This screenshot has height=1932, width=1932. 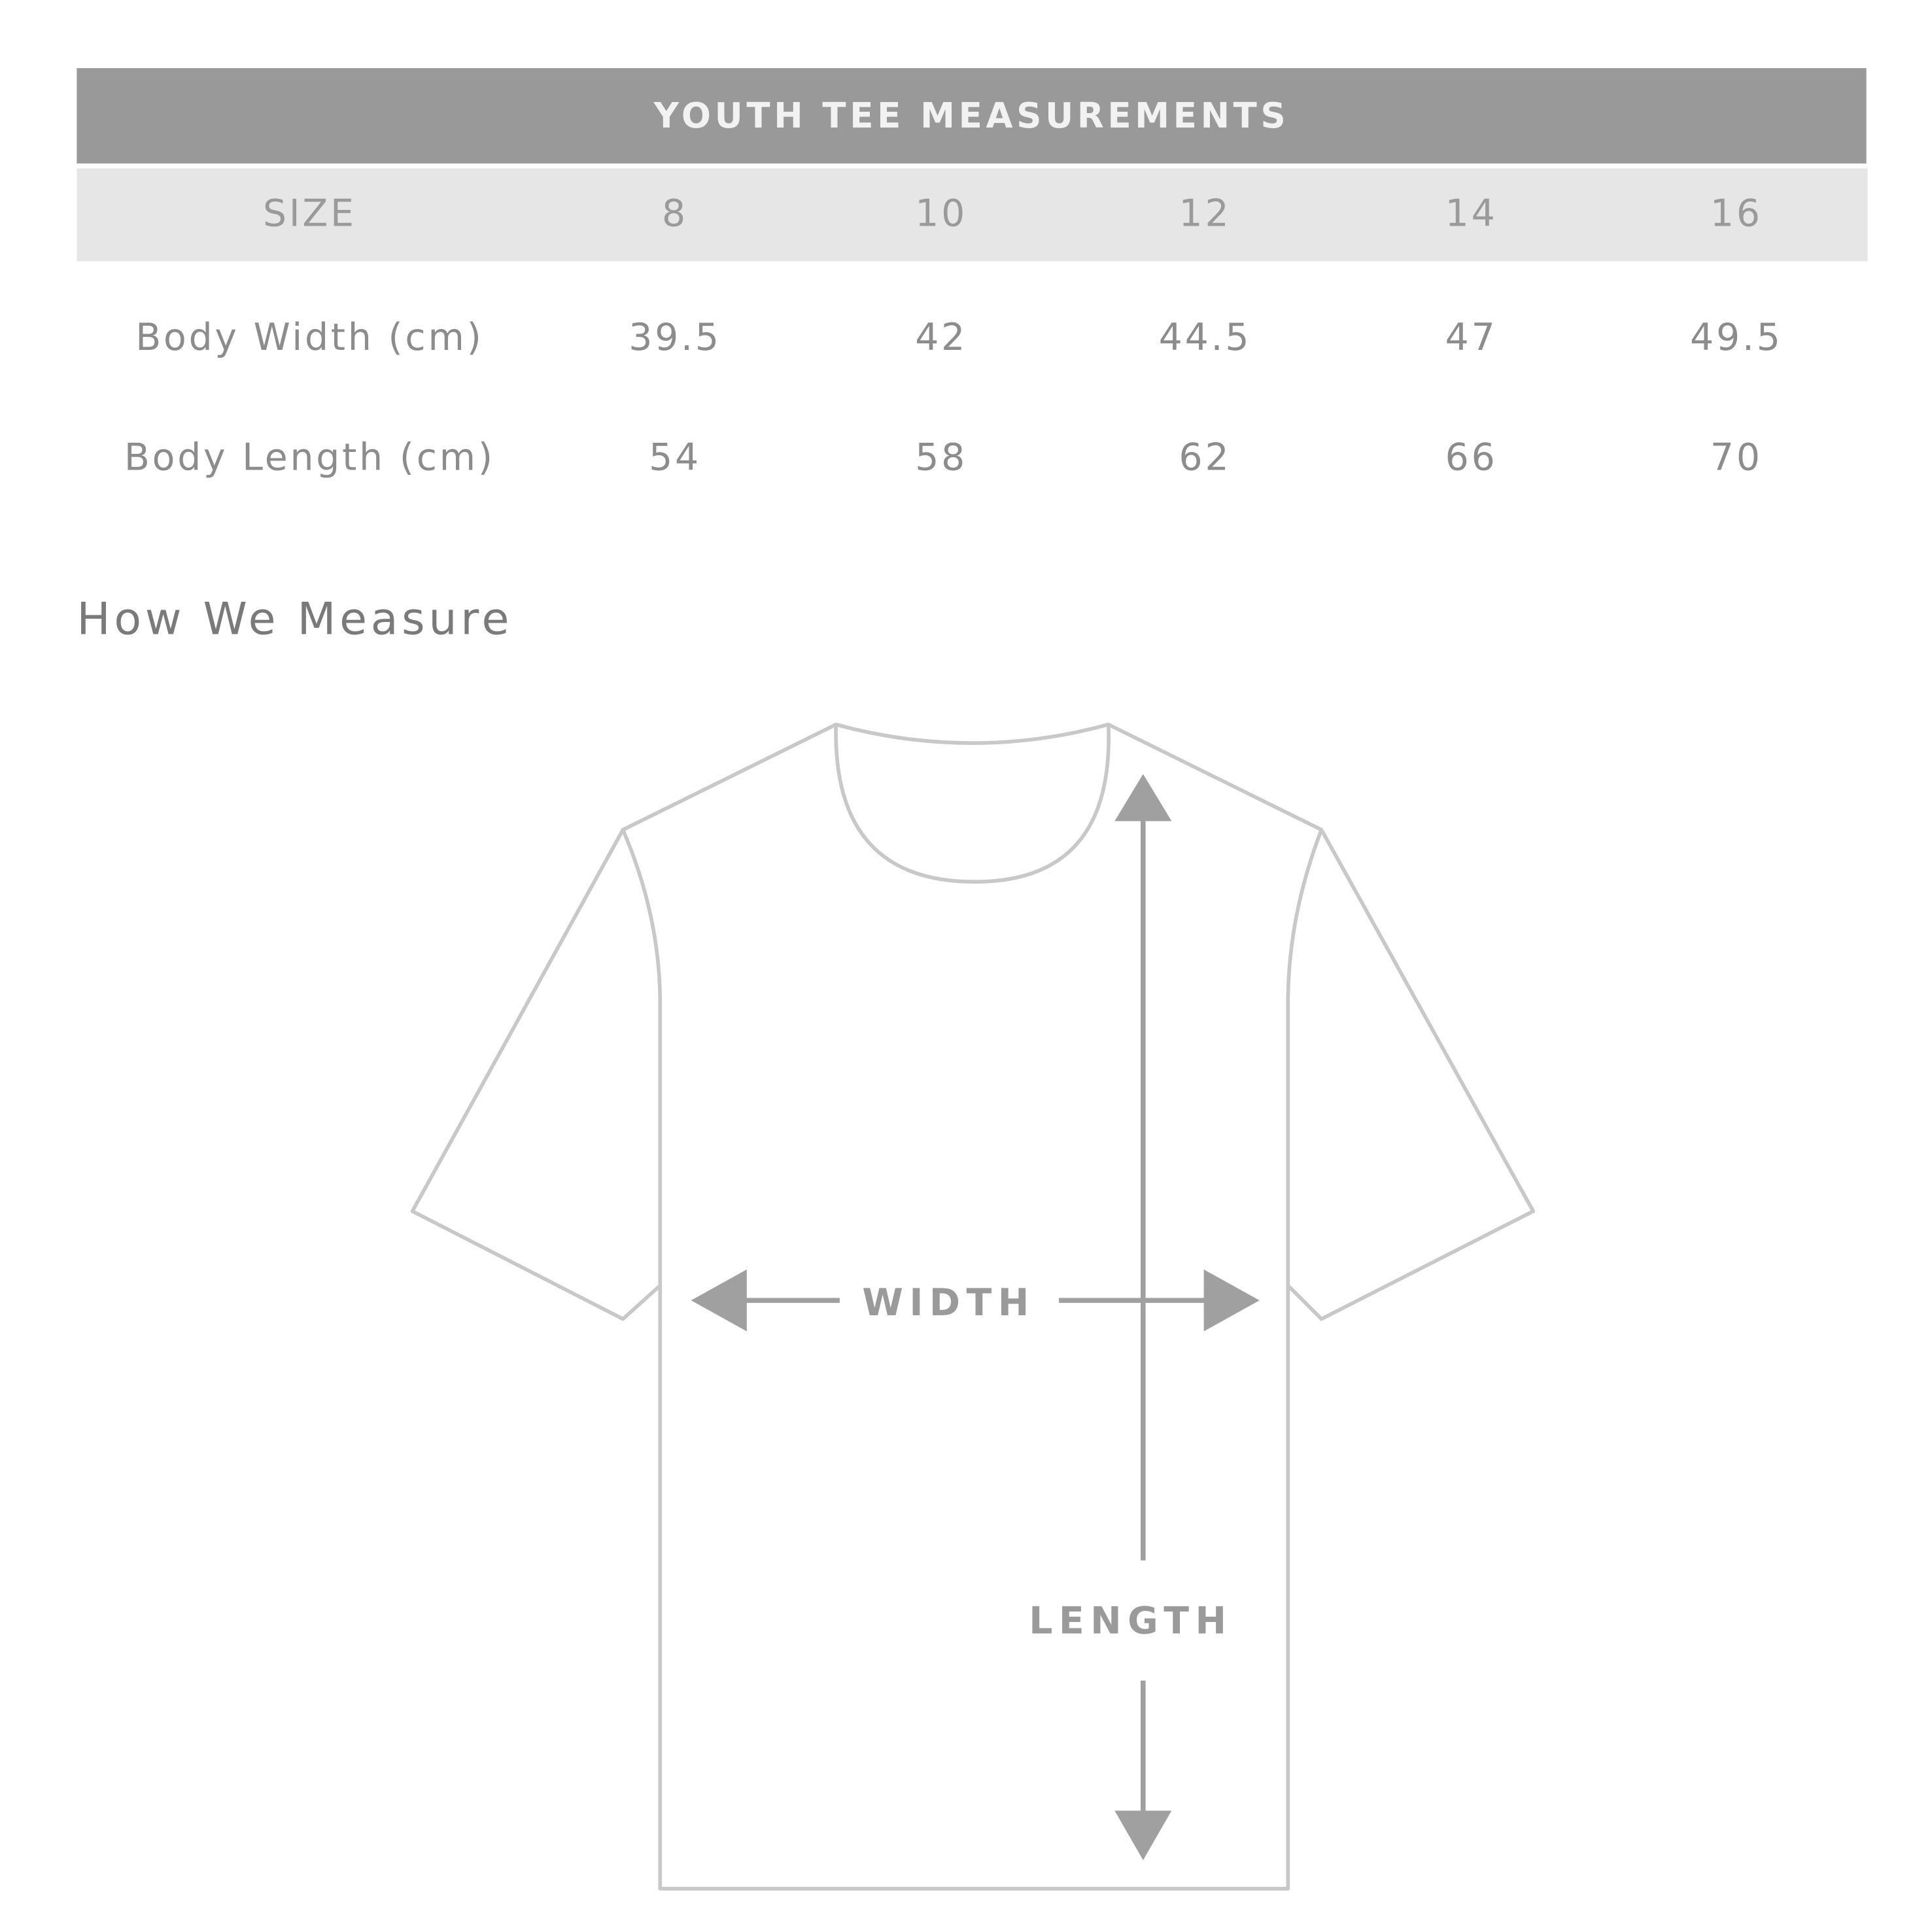 I want to click on value-cell: 42, so click(x=941, y=338).